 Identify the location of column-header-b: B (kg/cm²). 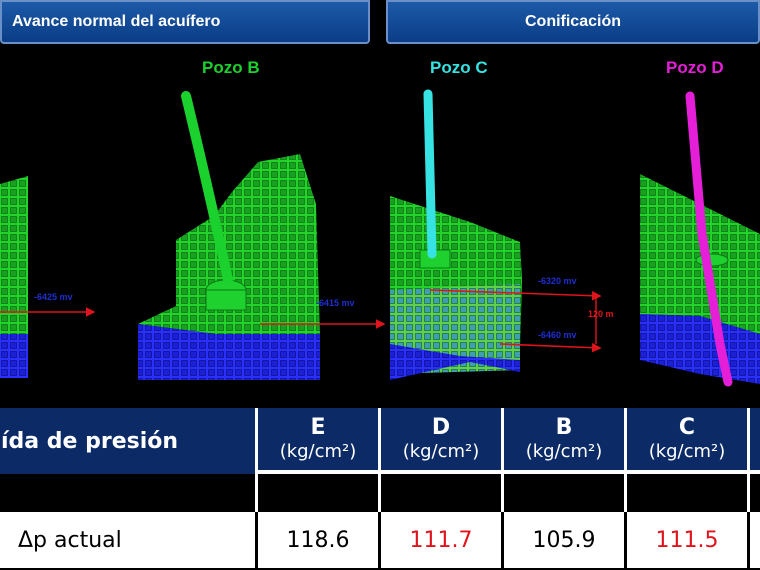
(565, 441).